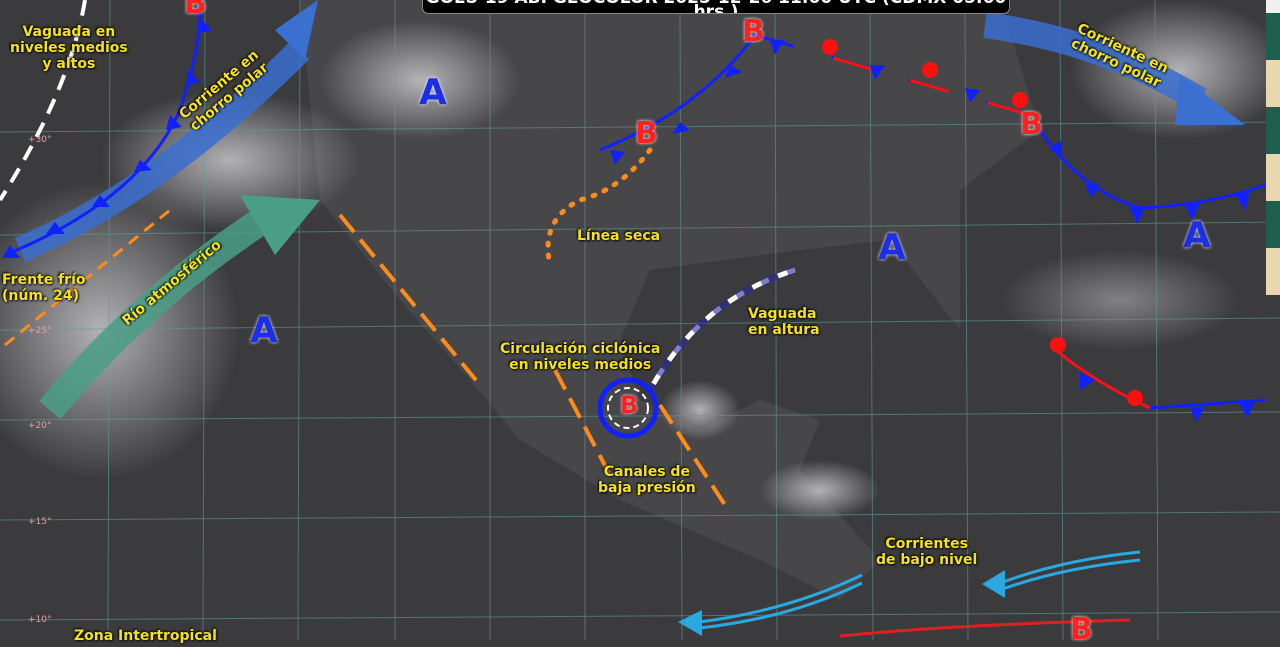 This screenshot has width=1280, height=647. What do you see at coordinates (1273, 165) in the screenshot?
I see `legend-strip` at bounding box center [1273, 165].